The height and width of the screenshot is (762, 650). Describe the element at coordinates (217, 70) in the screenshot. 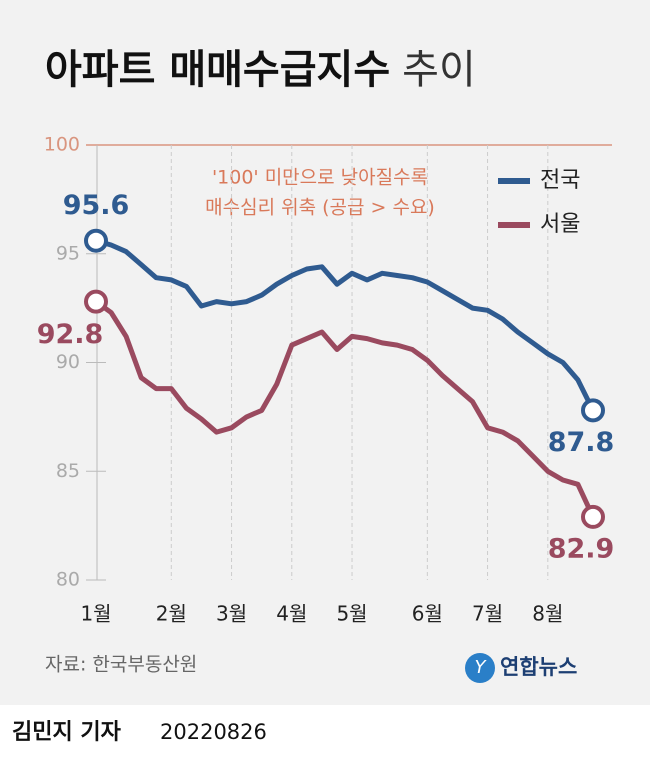

I see `title-main: 아파트 매매수급지수` at that location.